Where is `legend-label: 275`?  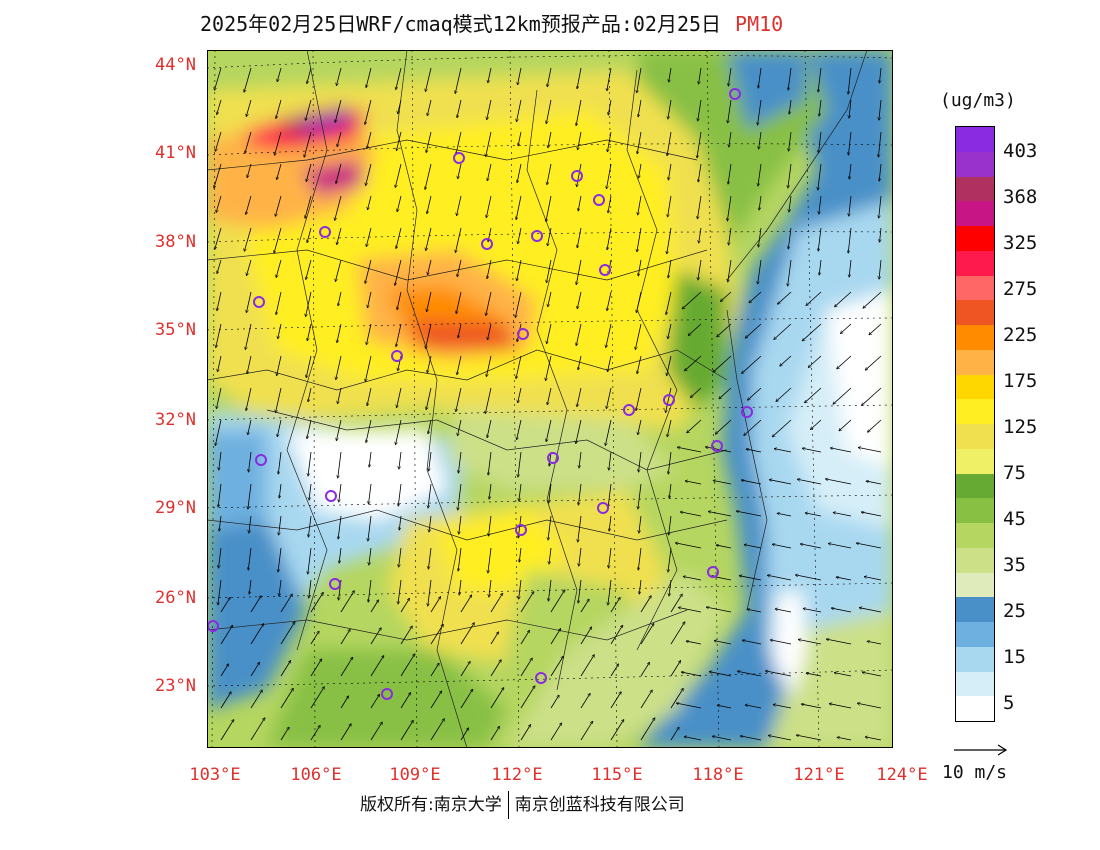
legend-label: 275 is located at coordinates (1020, 289).